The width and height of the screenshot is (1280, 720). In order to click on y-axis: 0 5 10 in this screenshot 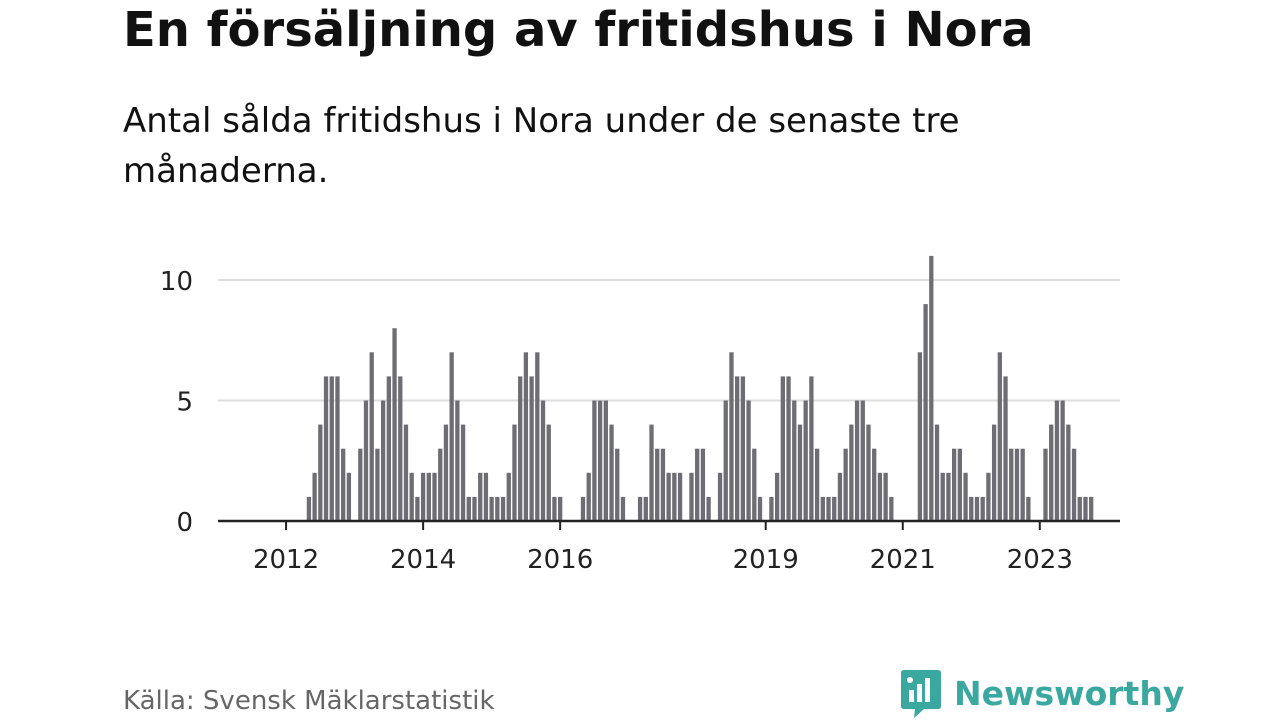, I will do `click(176, 402)`.